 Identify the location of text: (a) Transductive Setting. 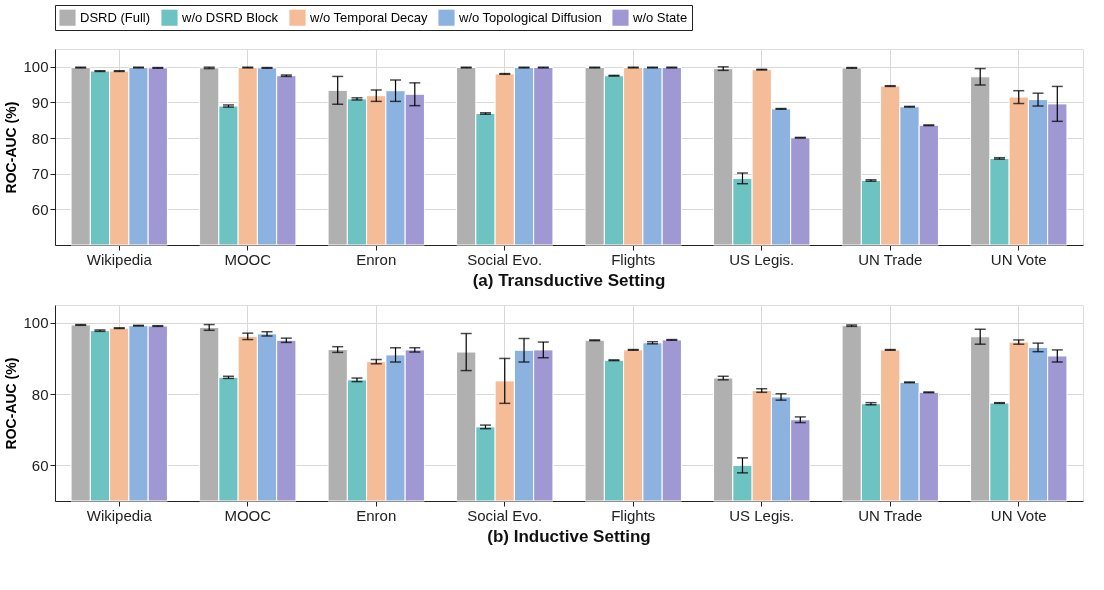
(569, 280).